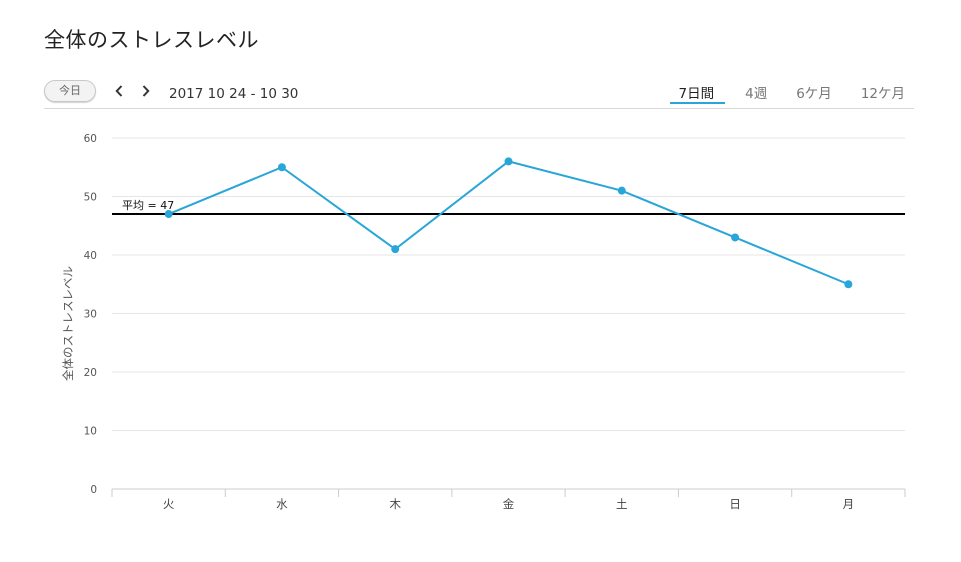  Describe the element at coordinates (90, 432) in the screenshot. I see `y-tick-label: 10` at that location.